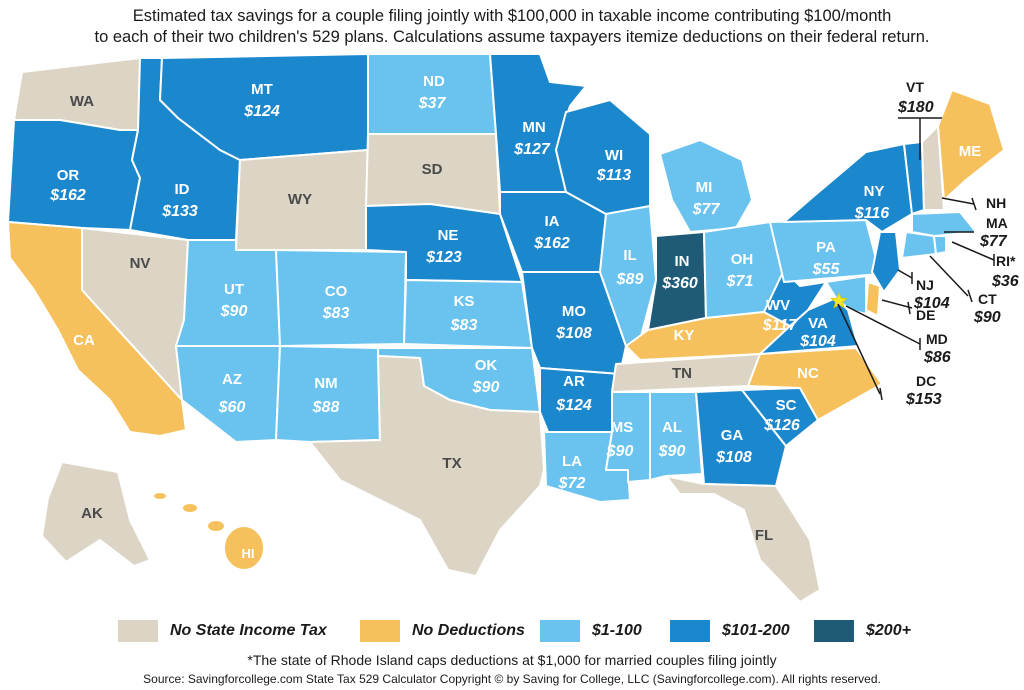  I want to click on label-NY-value: $116, so click(872, 213).